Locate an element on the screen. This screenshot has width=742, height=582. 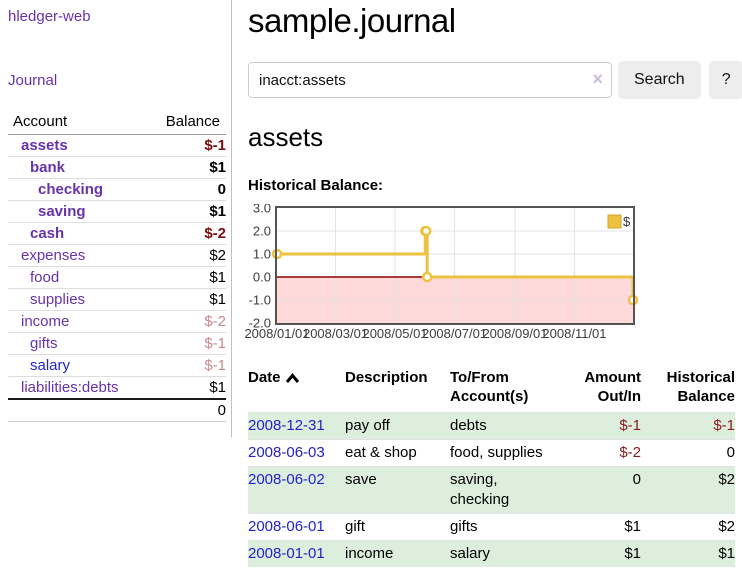
account-link-income: income is located at coordinates (45, 321).